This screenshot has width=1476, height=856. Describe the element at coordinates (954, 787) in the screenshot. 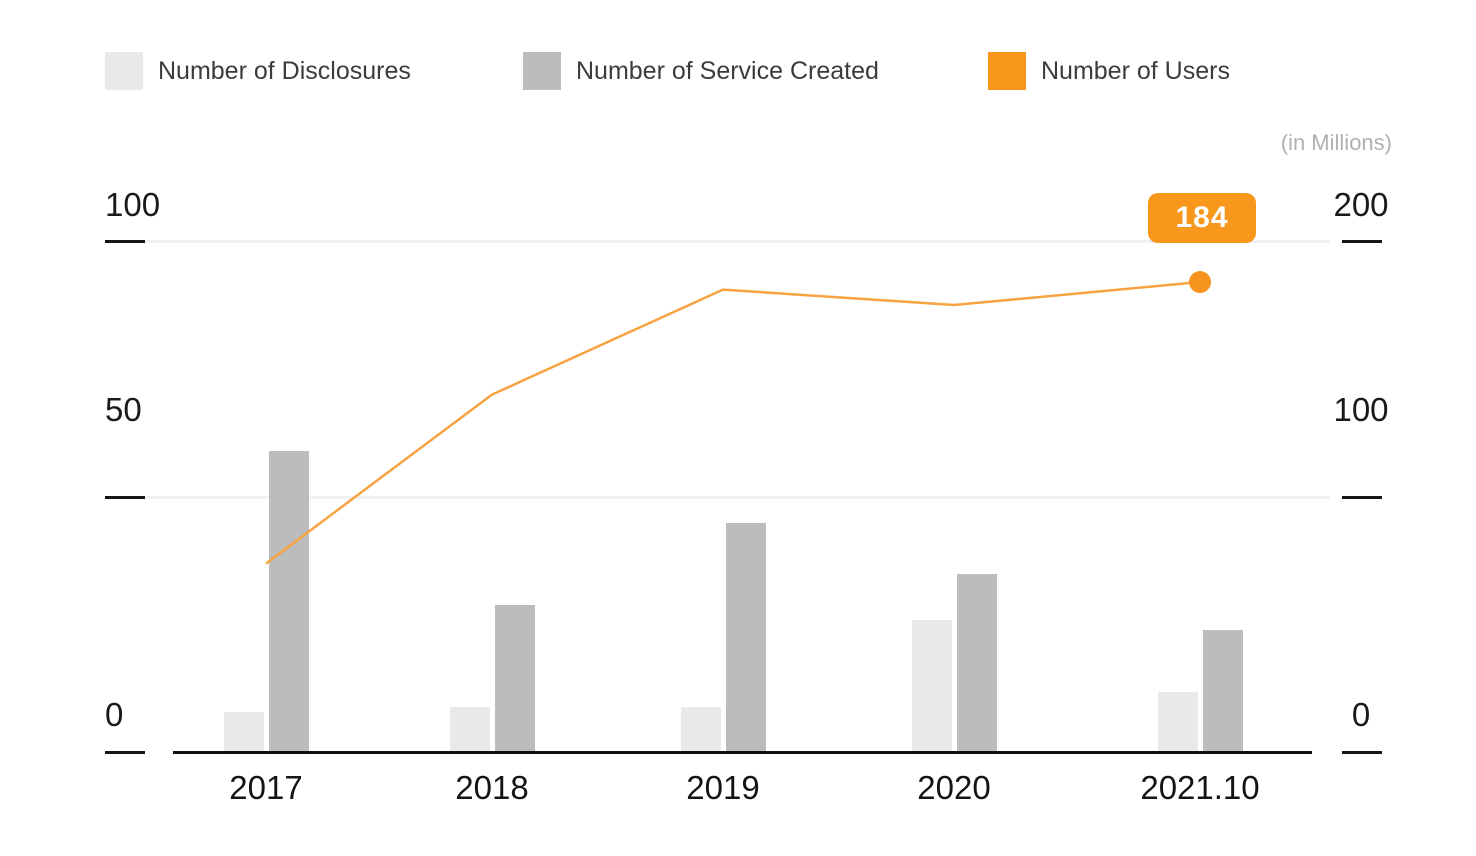

I see `x-label-2020: 2020` at that location.